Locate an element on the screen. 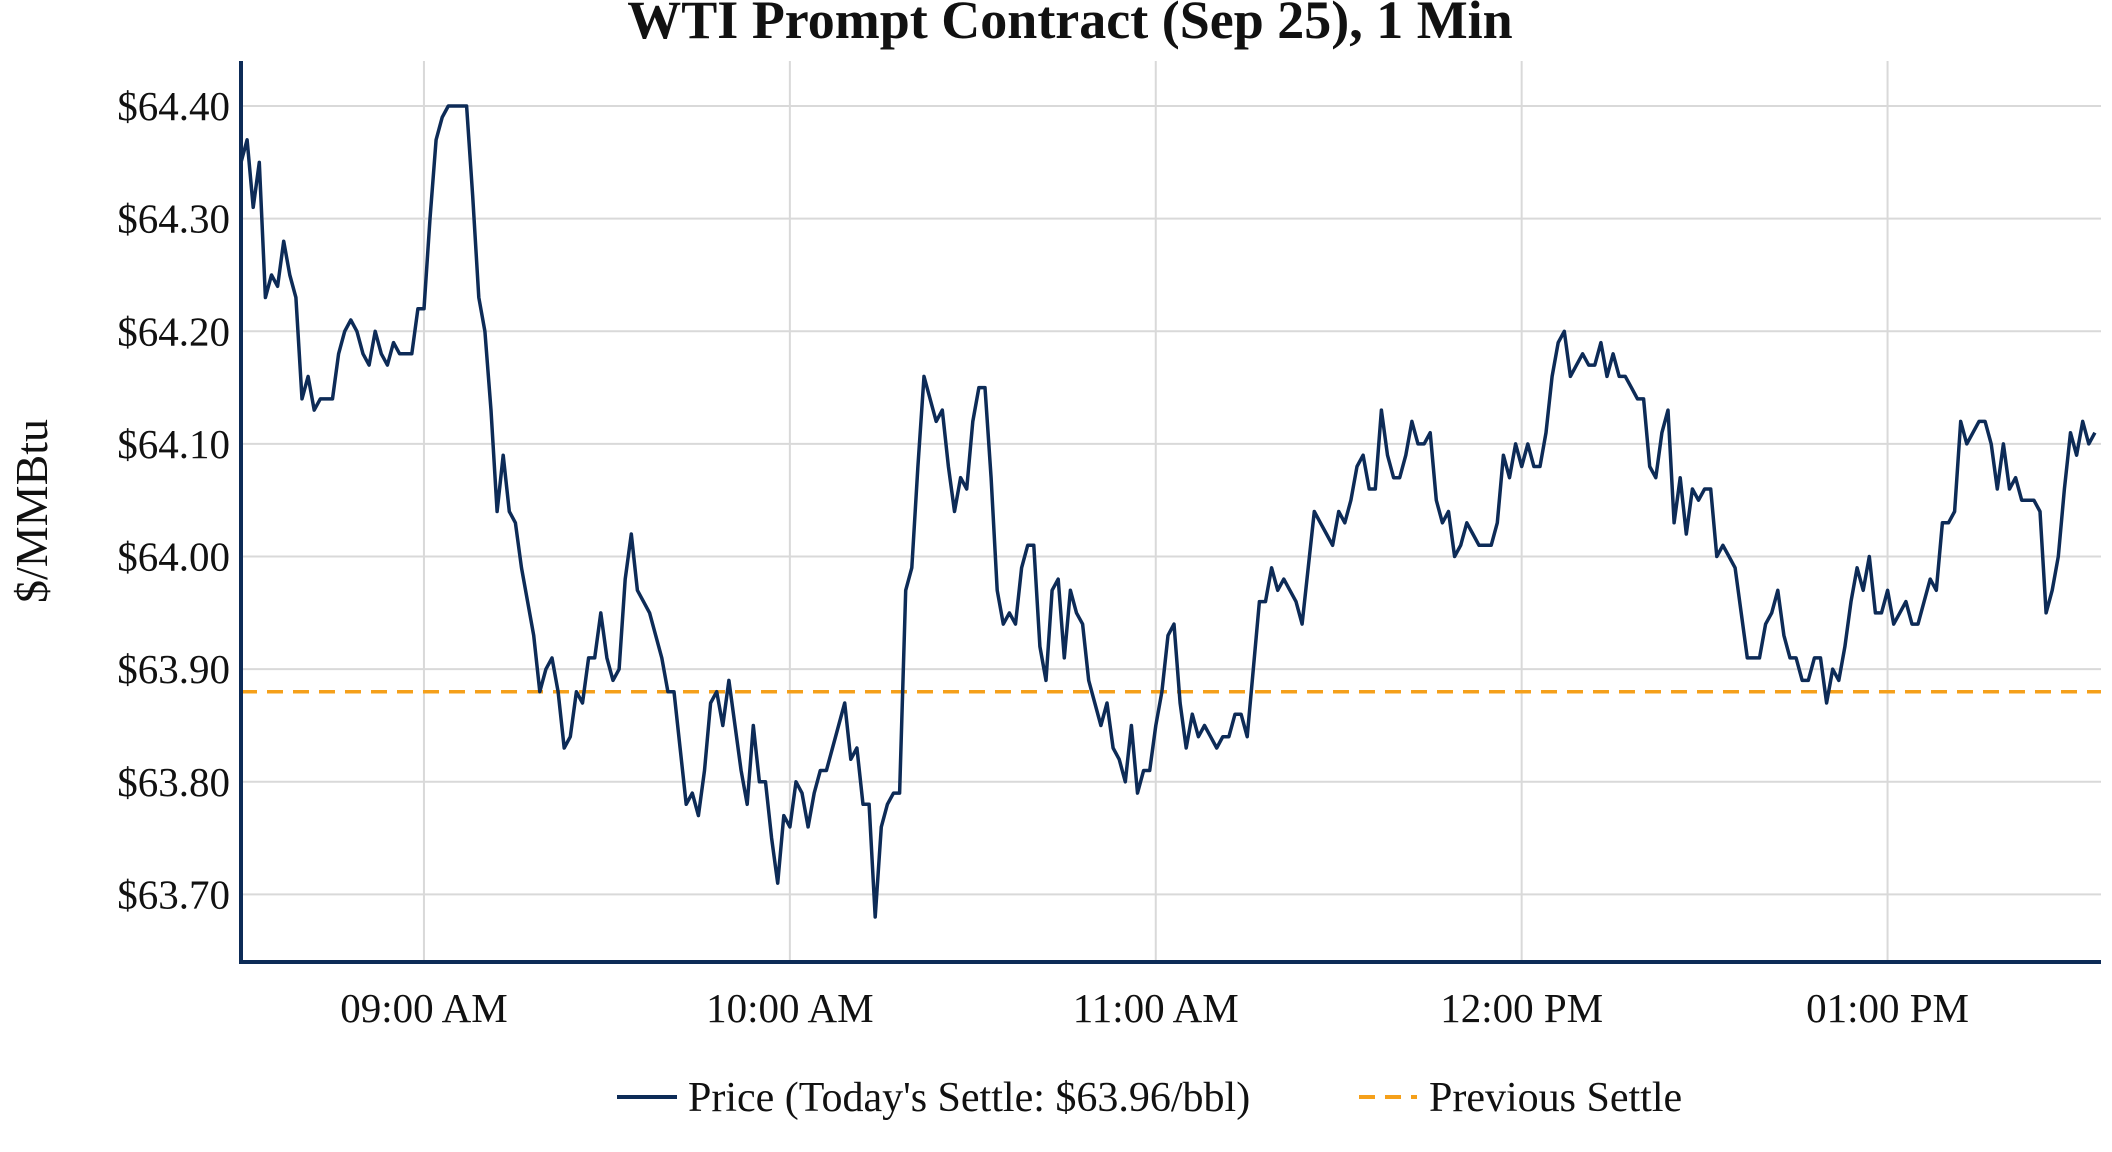 Image resolution: width=2112 pixels, height=1152 pixels. x-tick-label: 10:00 AM is located at coordinates (789, 1008).